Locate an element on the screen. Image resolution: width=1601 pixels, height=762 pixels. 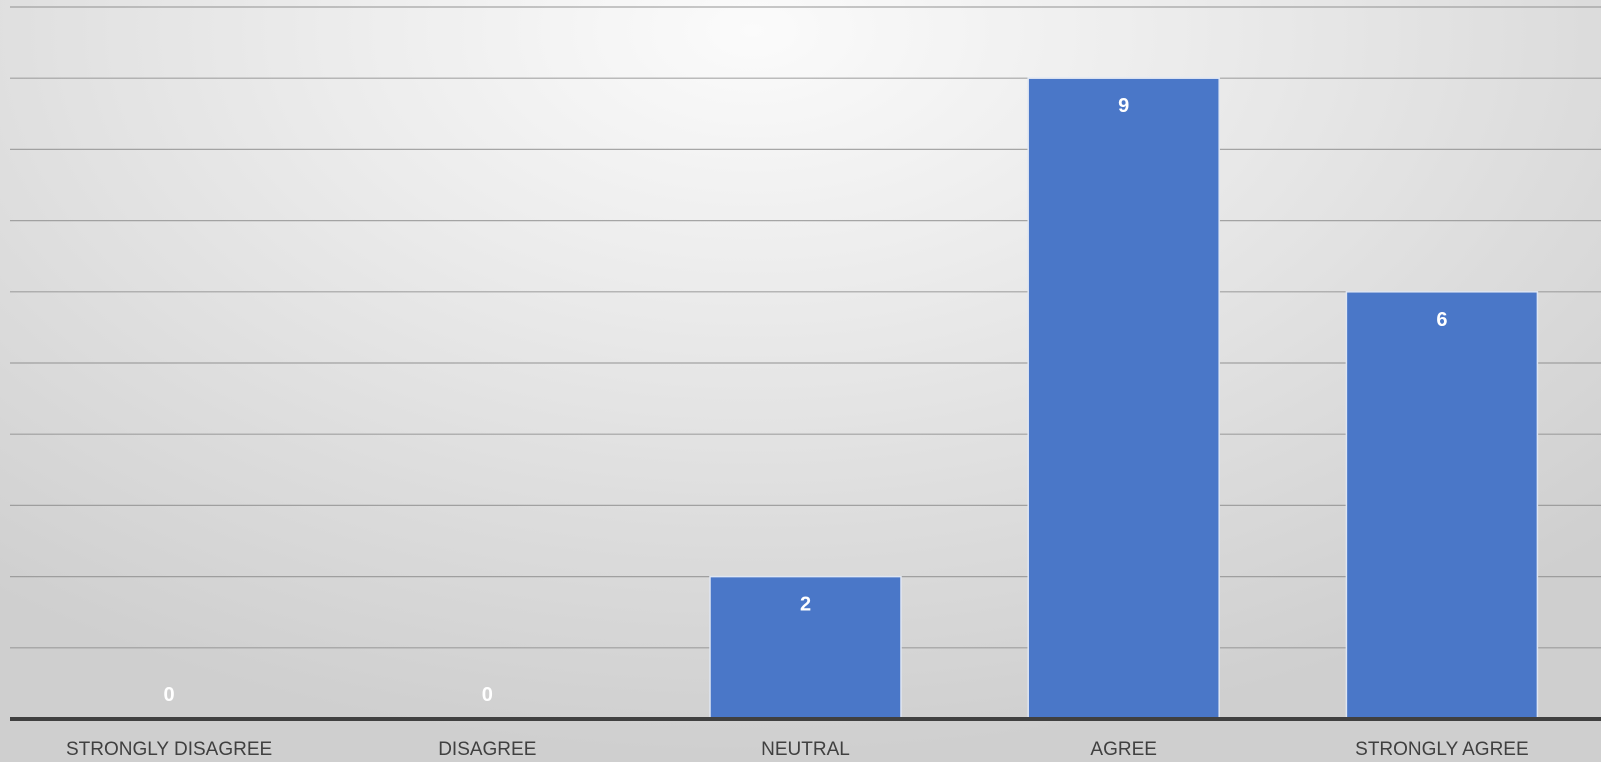
bar-value-label: 9 is located at coordinates (1123, 106).